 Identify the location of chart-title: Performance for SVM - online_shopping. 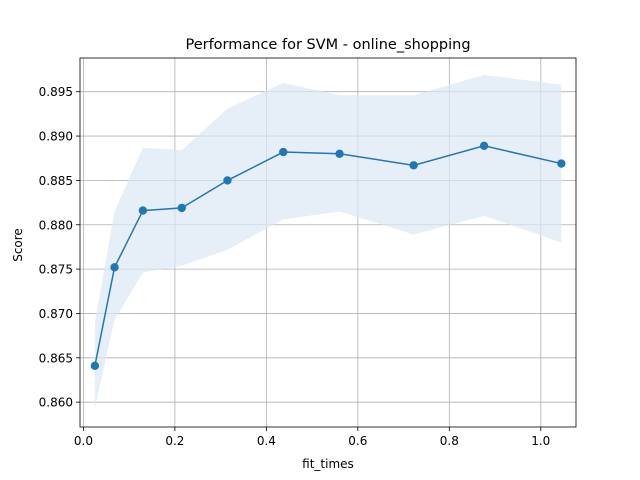
(327, 45).